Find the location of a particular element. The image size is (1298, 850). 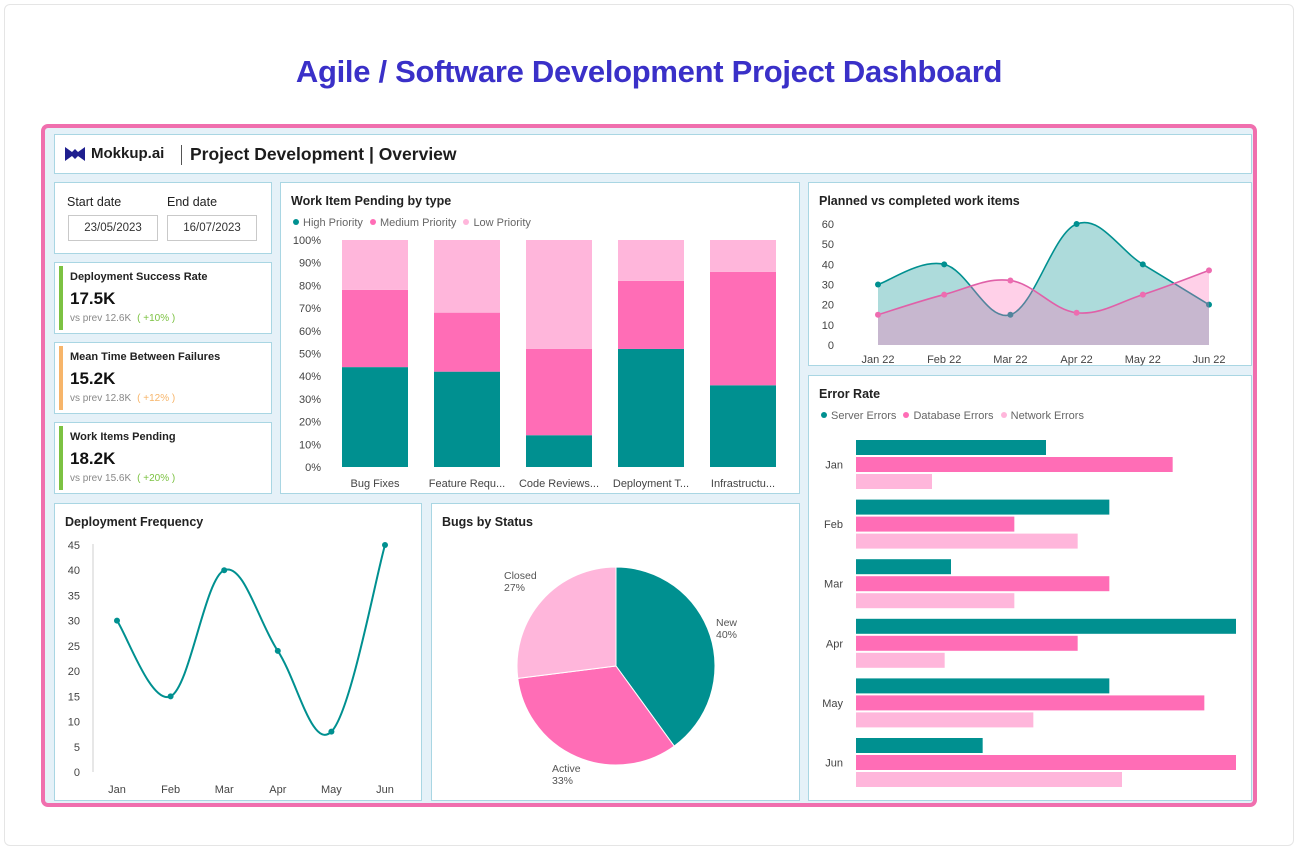

slice-label: New is located at coordinates (726, 623).